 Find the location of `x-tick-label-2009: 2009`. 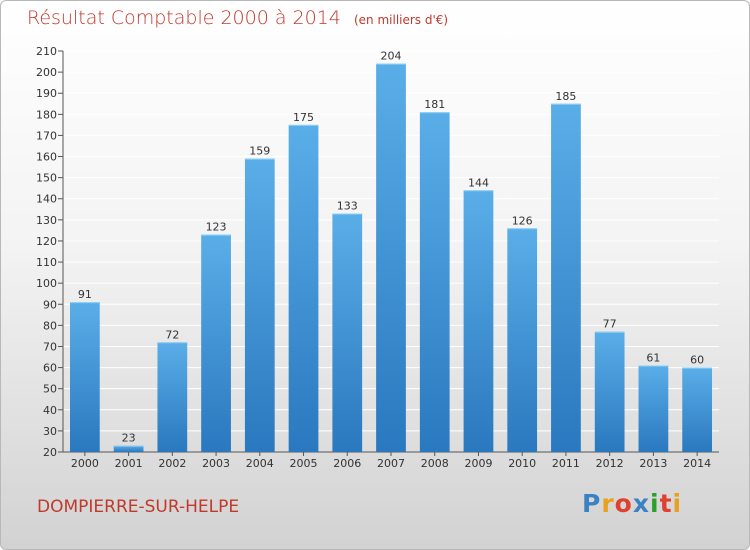

x-tick-label-2009: 2009 is located at coordinates (478, 463).